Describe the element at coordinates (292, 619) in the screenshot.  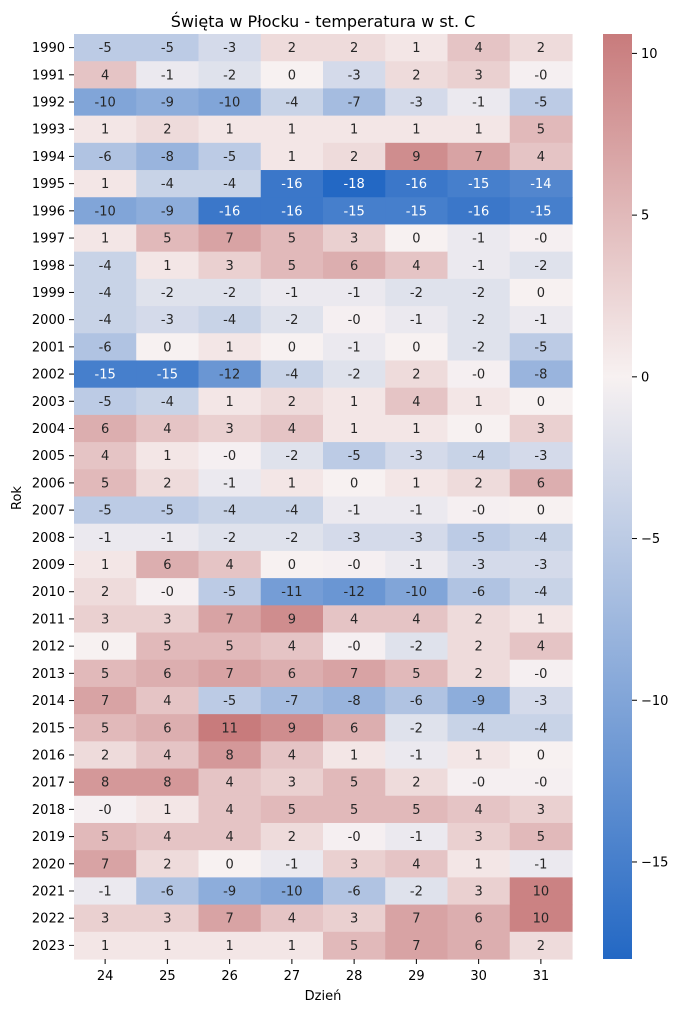
I see `heatmap-cell-label: 9` at that location.